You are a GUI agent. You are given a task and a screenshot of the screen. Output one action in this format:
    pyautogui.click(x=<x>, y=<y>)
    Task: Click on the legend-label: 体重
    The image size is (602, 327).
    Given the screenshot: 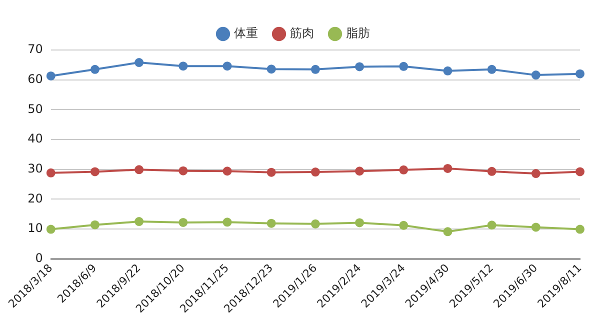 What is the action you would take?
    pyautogui.click(x=246, y=33)
    